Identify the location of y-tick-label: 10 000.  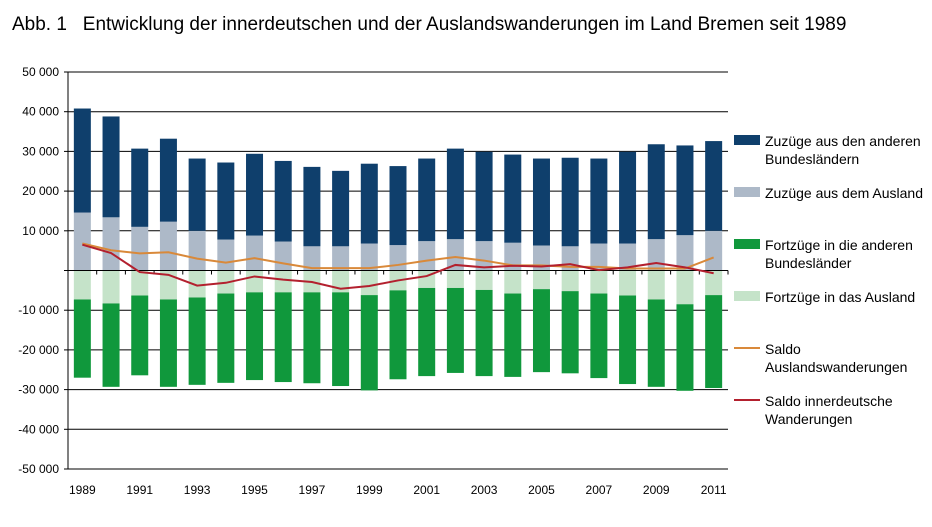
(40, 231).